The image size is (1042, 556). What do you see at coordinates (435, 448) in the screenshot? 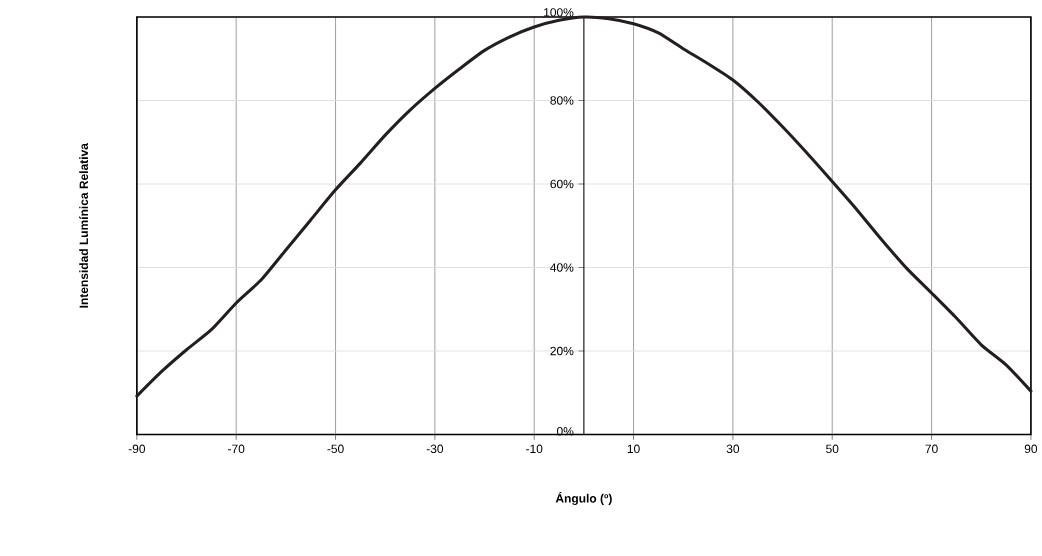
I see `x-tick-label: -30` at bounding box center [435, 448].